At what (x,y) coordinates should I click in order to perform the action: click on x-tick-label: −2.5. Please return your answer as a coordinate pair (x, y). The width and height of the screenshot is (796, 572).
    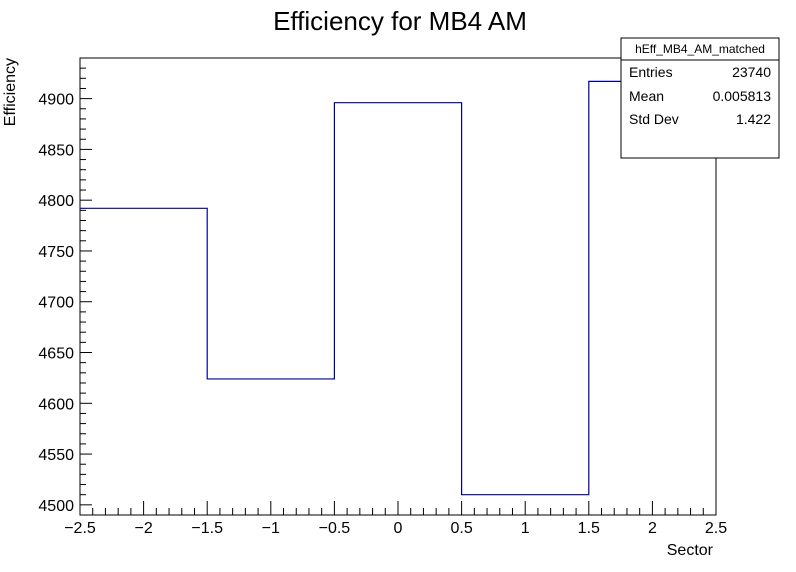
    Looking at the image, I should click on (80, 528).